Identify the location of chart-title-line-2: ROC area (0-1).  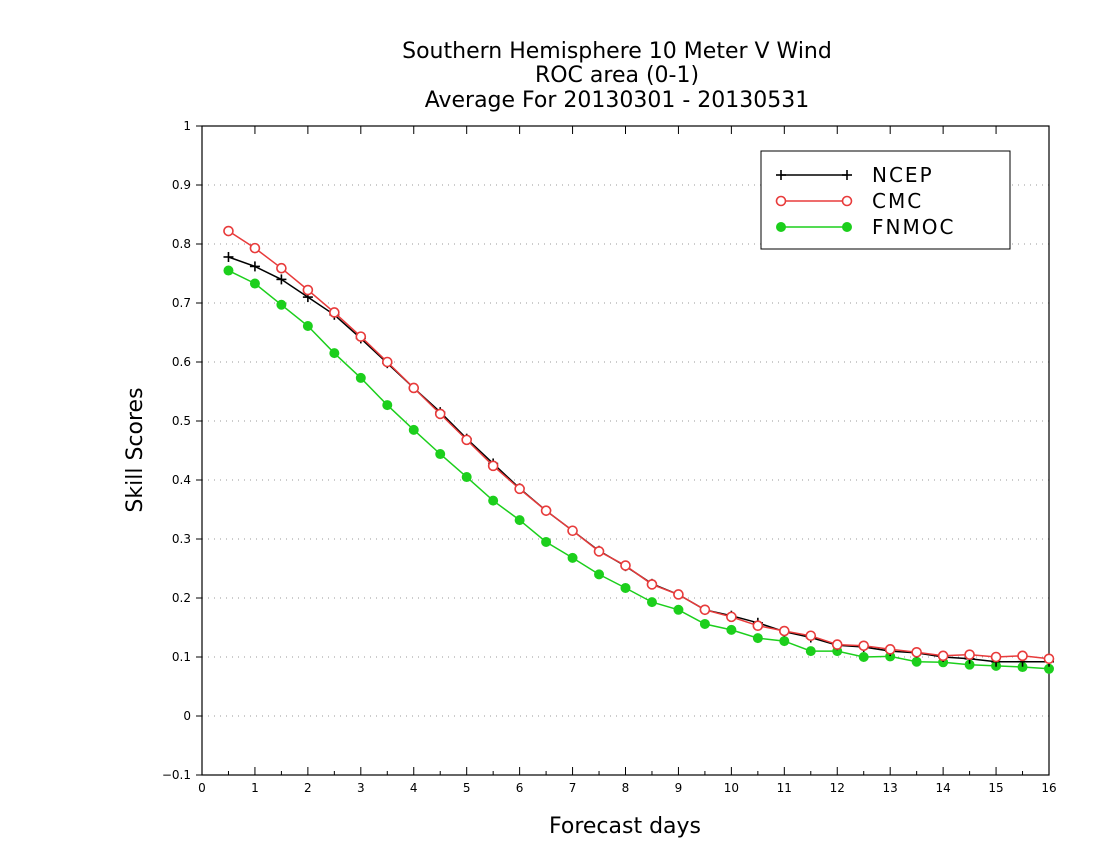
(617, 75).